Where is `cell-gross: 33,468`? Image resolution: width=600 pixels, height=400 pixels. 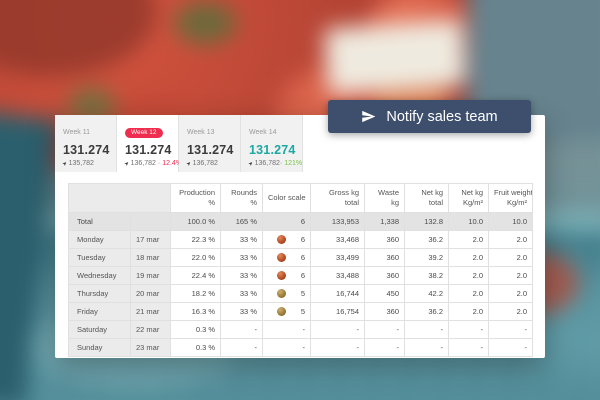 cell-gross: 33,468 is located at coordinates (337, 239).